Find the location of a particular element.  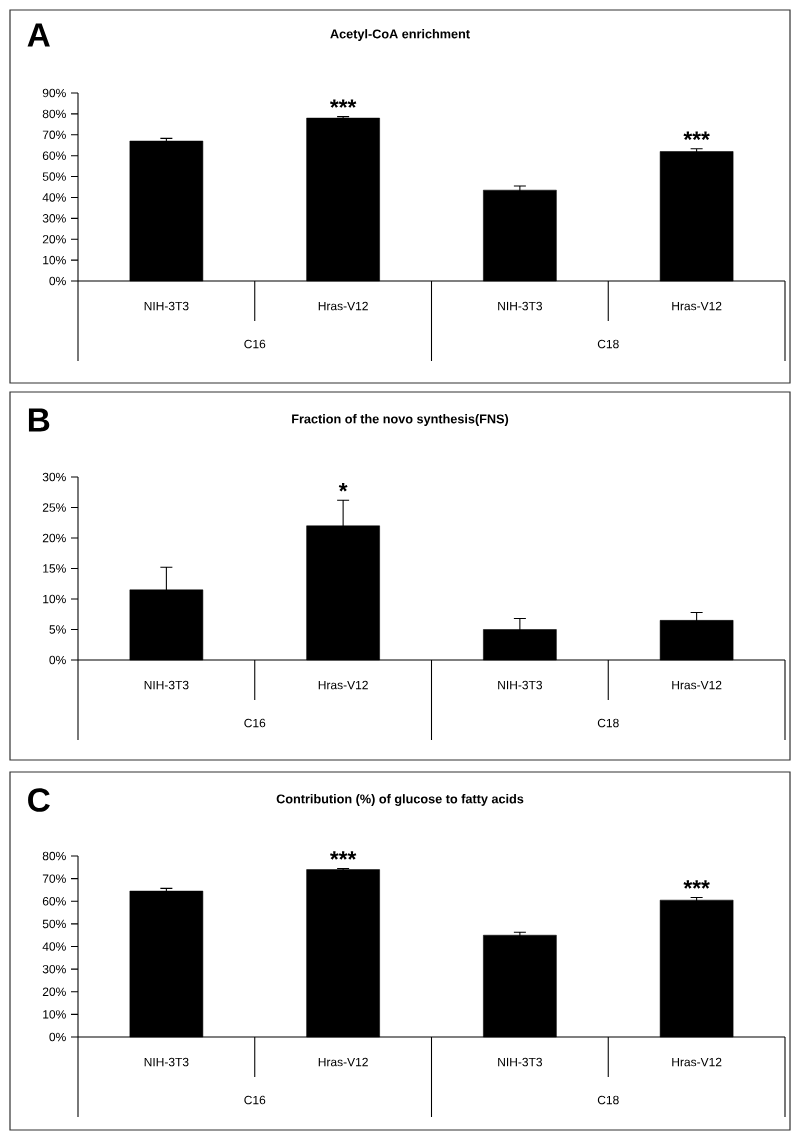

text: A is located at coordinates (38, 35).